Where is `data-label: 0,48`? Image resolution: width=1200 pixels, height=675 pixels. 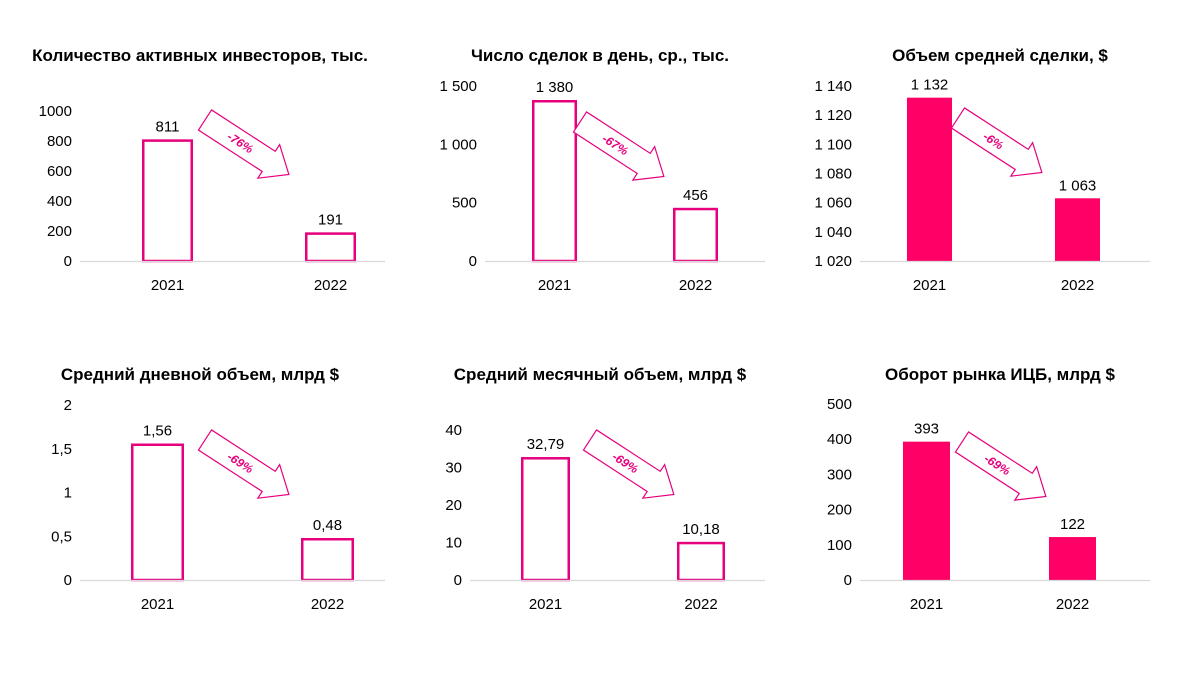
data-label: 0,48 is located at coordinates (327, 525).